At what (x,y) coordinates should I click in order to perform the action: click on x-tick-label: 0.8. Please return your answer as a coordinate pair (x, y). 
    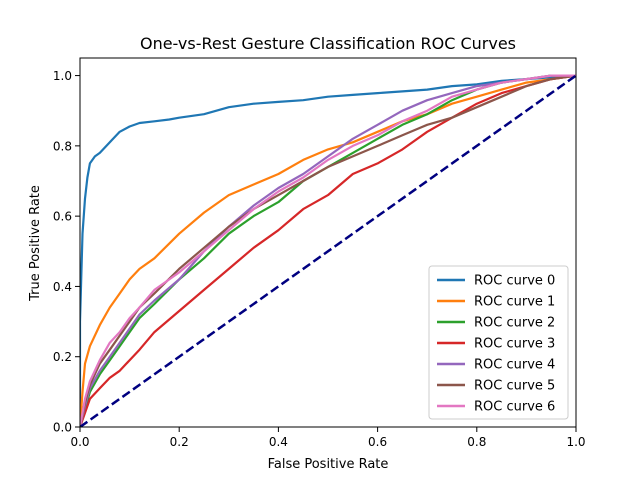
    Looking at the image, I should click on (476, 442).